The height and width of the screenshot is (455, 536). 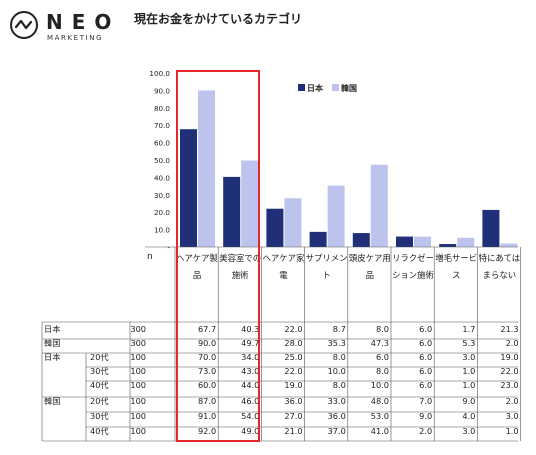 What do you see at coordinates (207, 385) in the screenshot?
I see `table-cell-value: 60.0` at bounding box center [207, 385].